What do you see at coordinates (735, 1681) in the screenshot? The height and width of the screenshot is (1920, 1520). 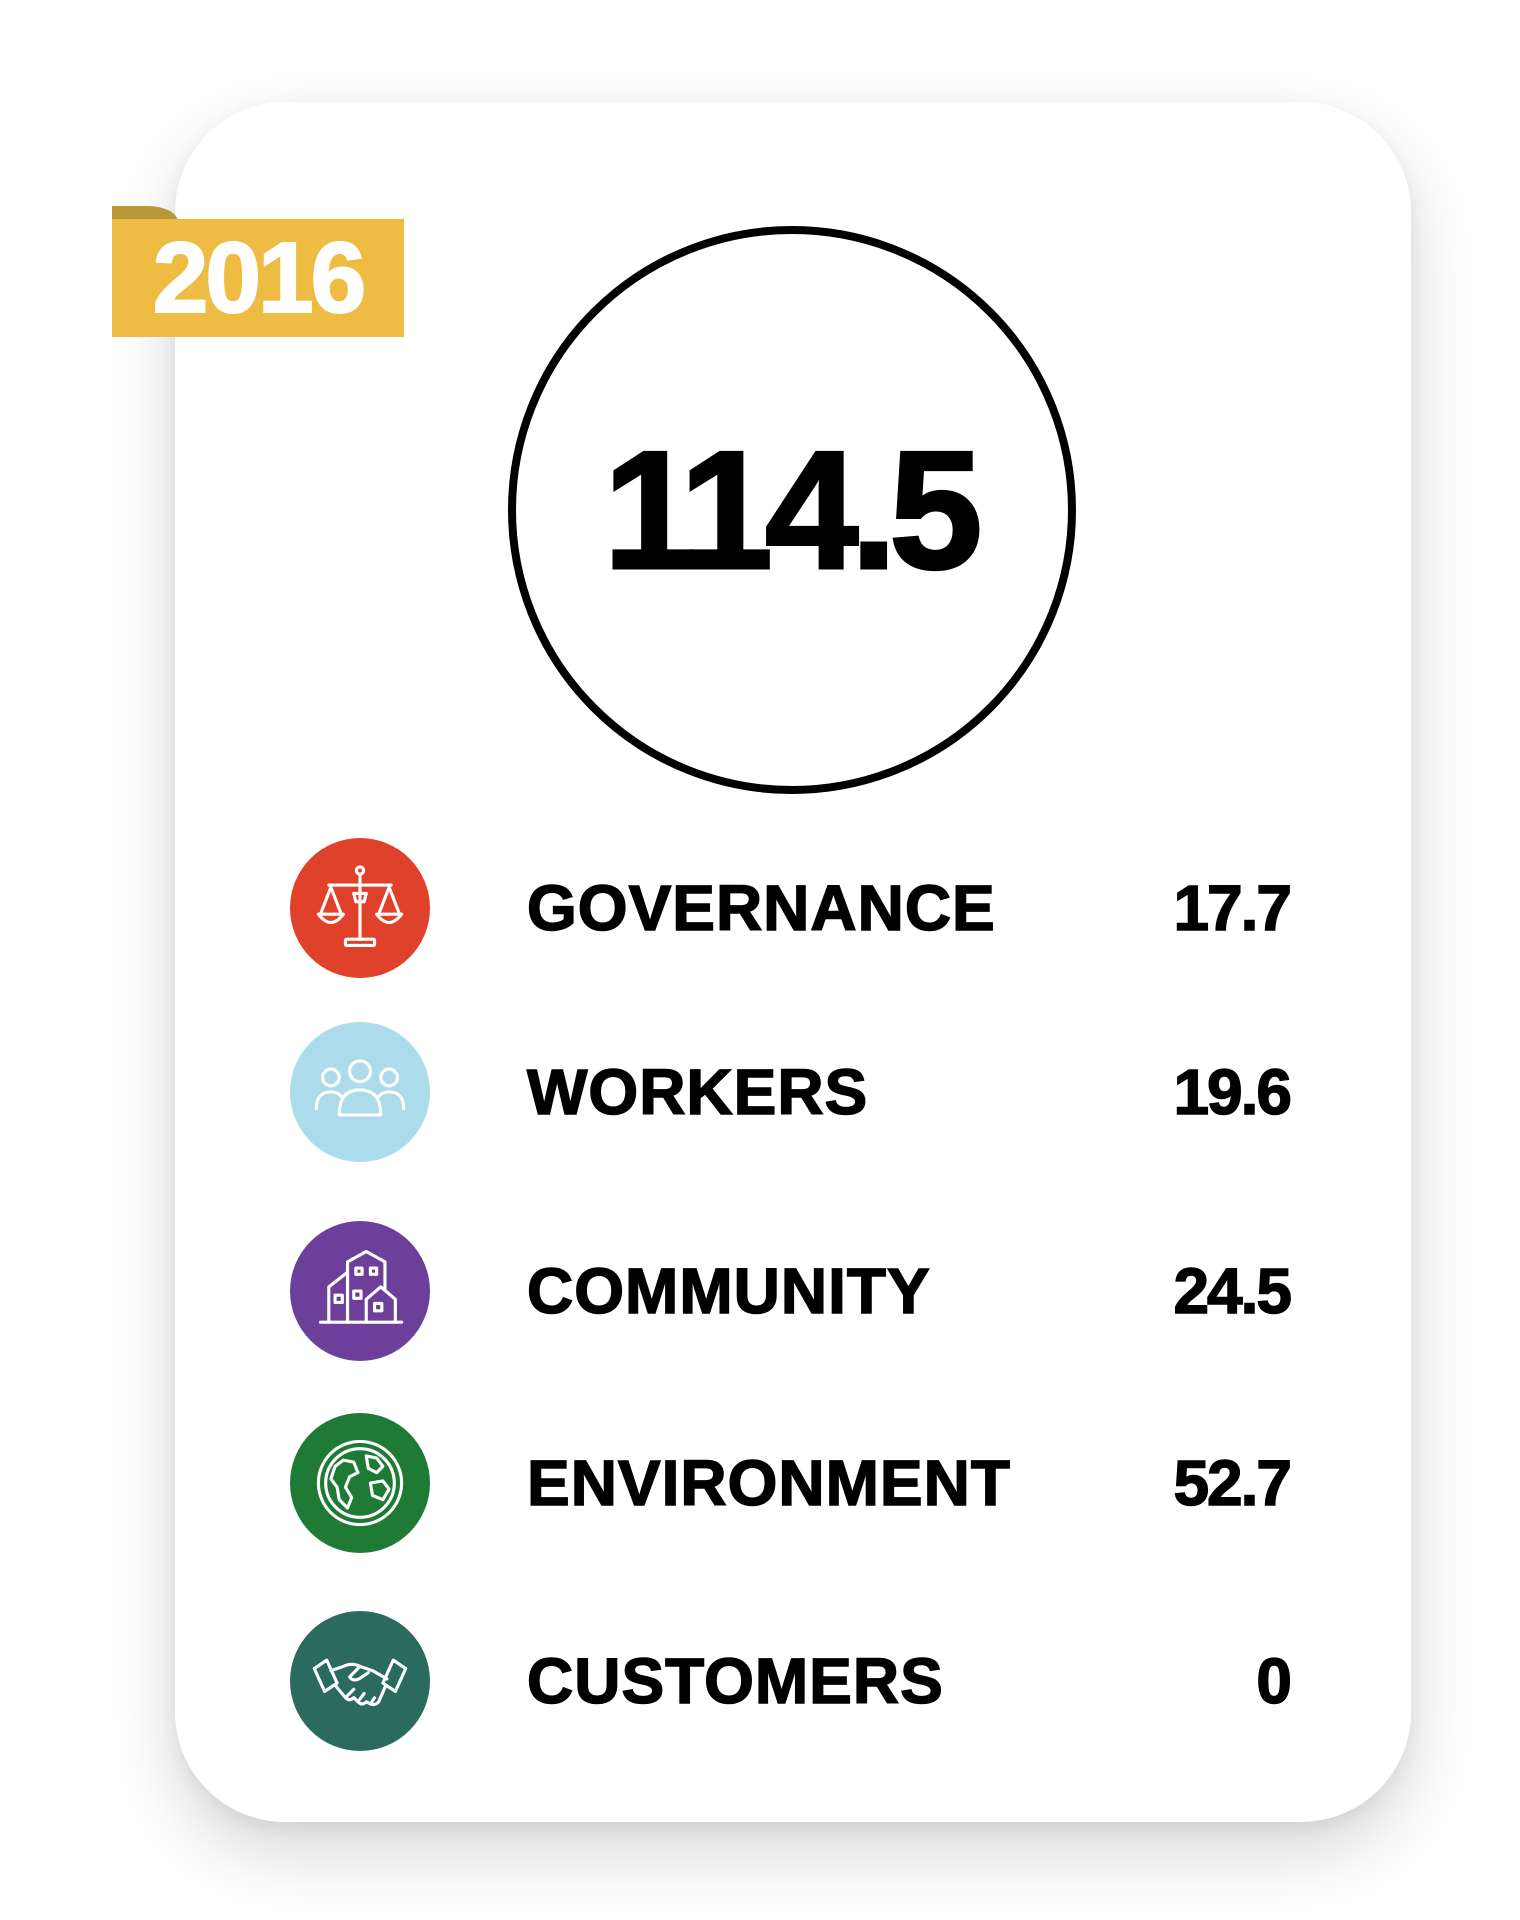 I see `category-label: CUSTOMERS` at bounding box center [735, 1681].